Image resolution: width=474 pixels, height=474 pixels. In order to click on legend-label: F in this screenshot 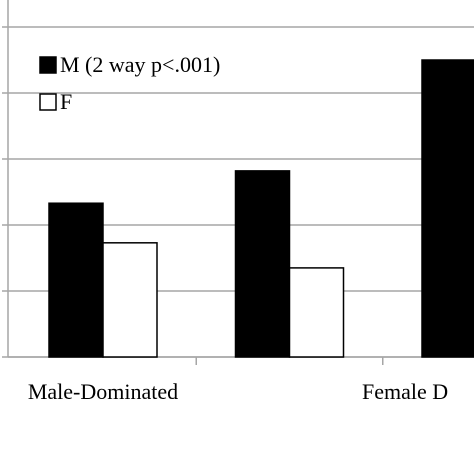, I will do `click(66, 101)`.